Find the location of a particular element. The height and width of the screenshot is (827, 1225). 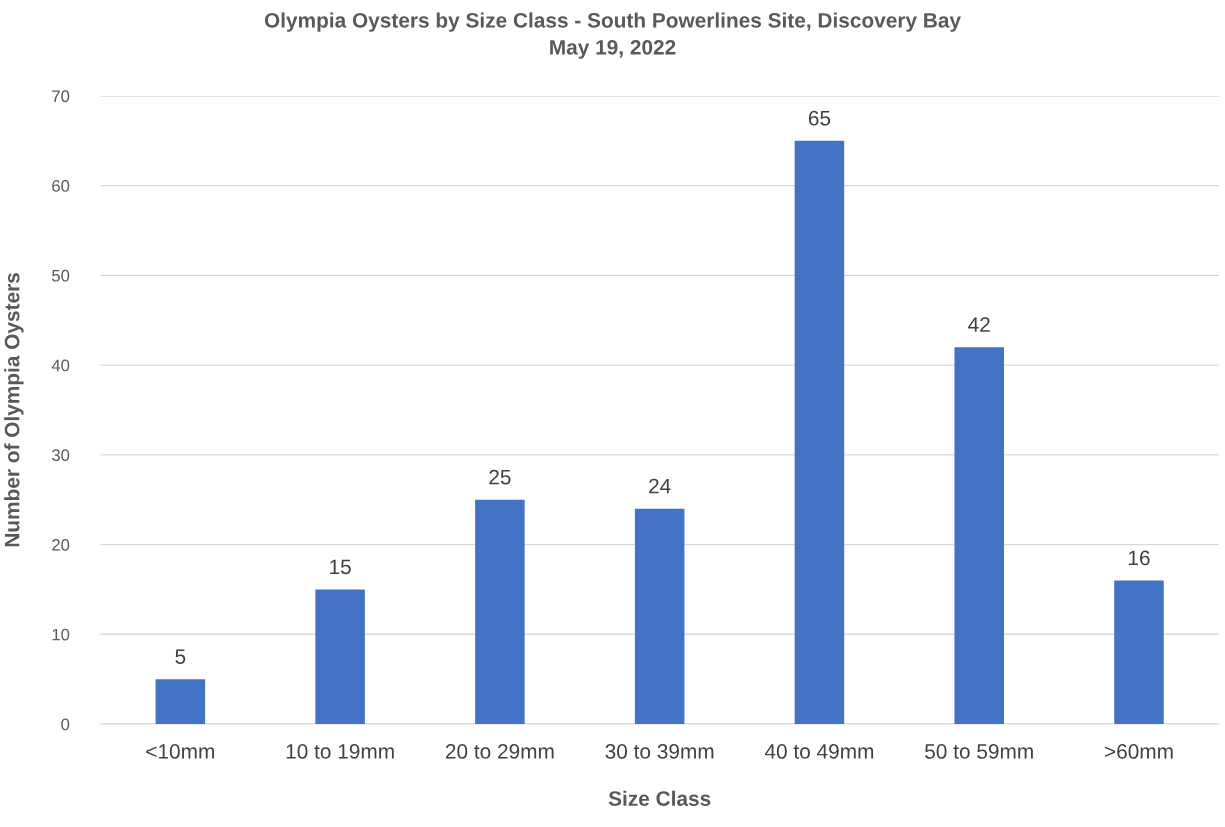

x-tick-label: 40 to 49mm is located at coordinates (819, 751).